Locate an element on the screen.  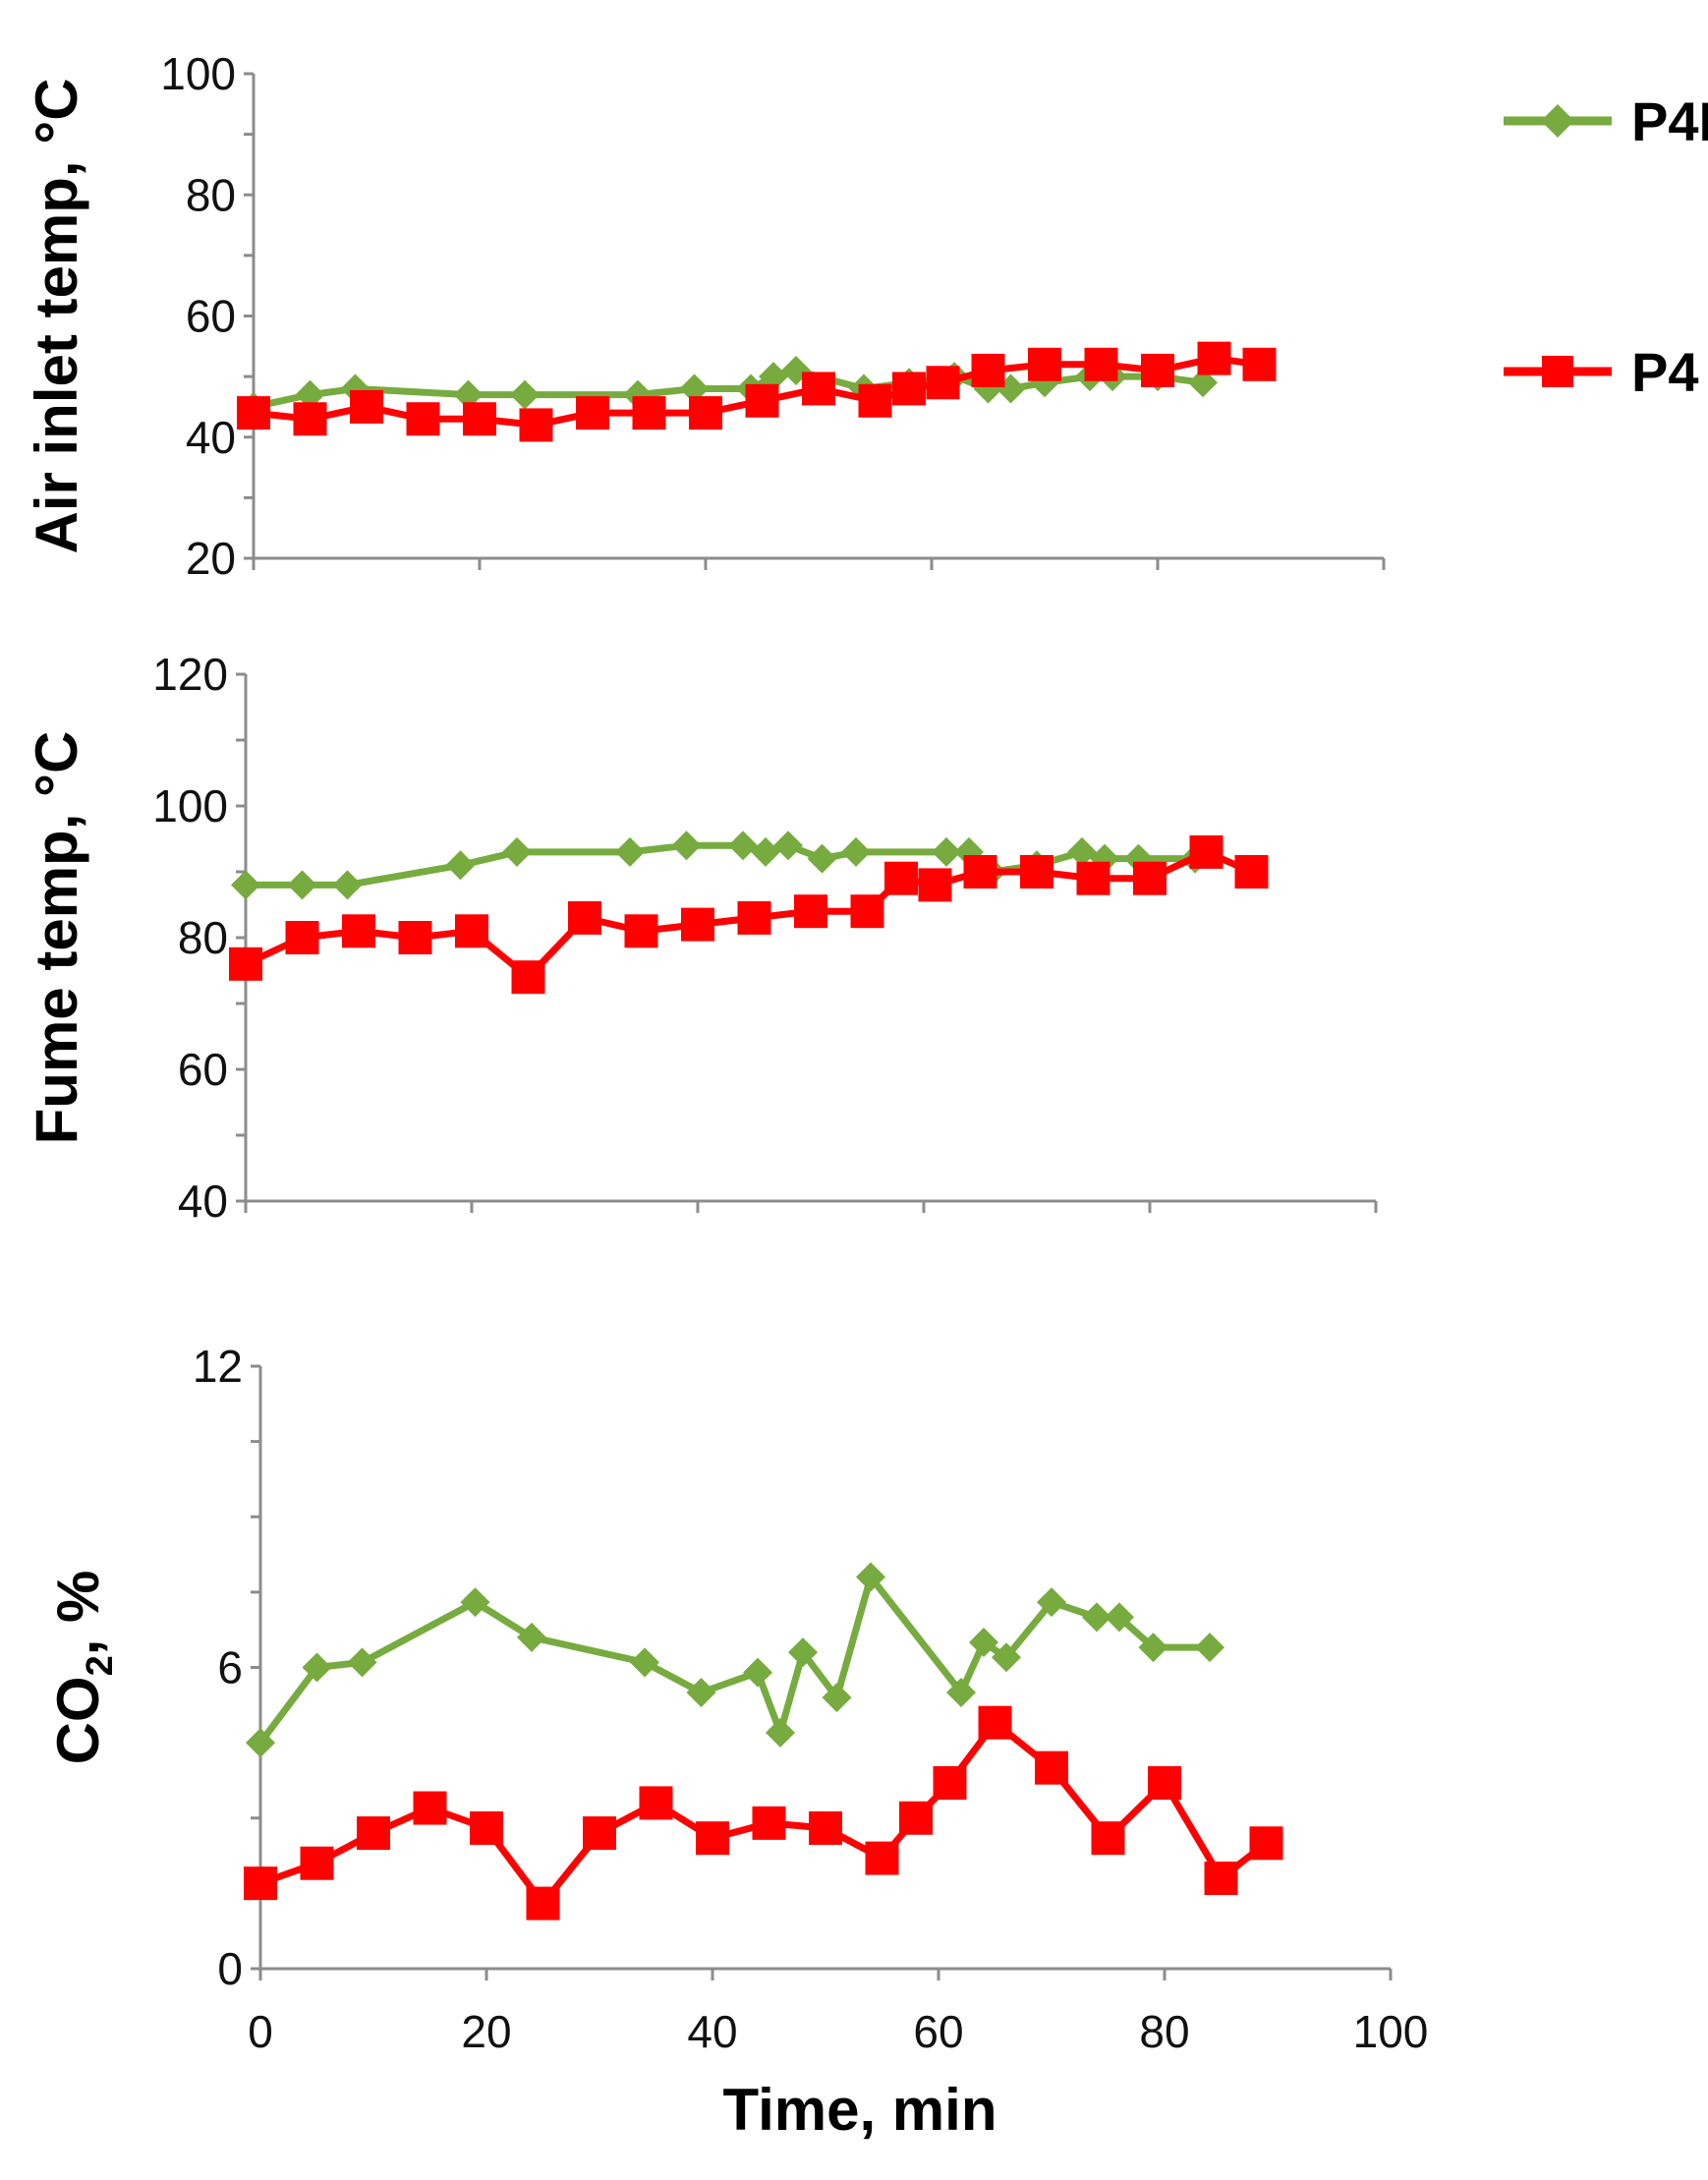
x-tick-label: 20 is located at coordinates (486, 2031).